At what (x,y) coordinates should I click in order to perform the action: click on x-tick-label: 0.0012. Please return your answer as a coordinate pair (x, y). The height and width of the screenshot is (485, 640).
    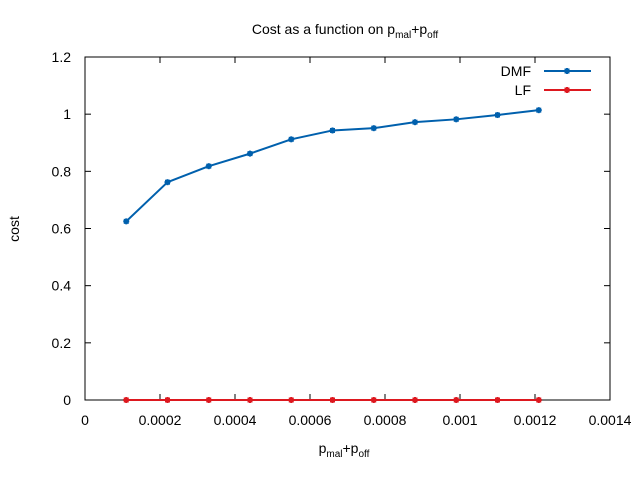
    Looking at the image, I should click on (535, 420).